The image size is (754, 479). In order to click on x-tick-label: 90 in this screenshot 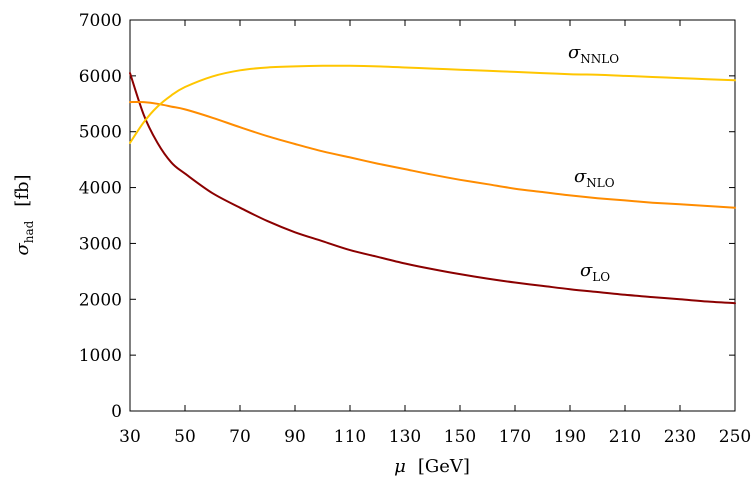, I will do `click(295, 437)`.